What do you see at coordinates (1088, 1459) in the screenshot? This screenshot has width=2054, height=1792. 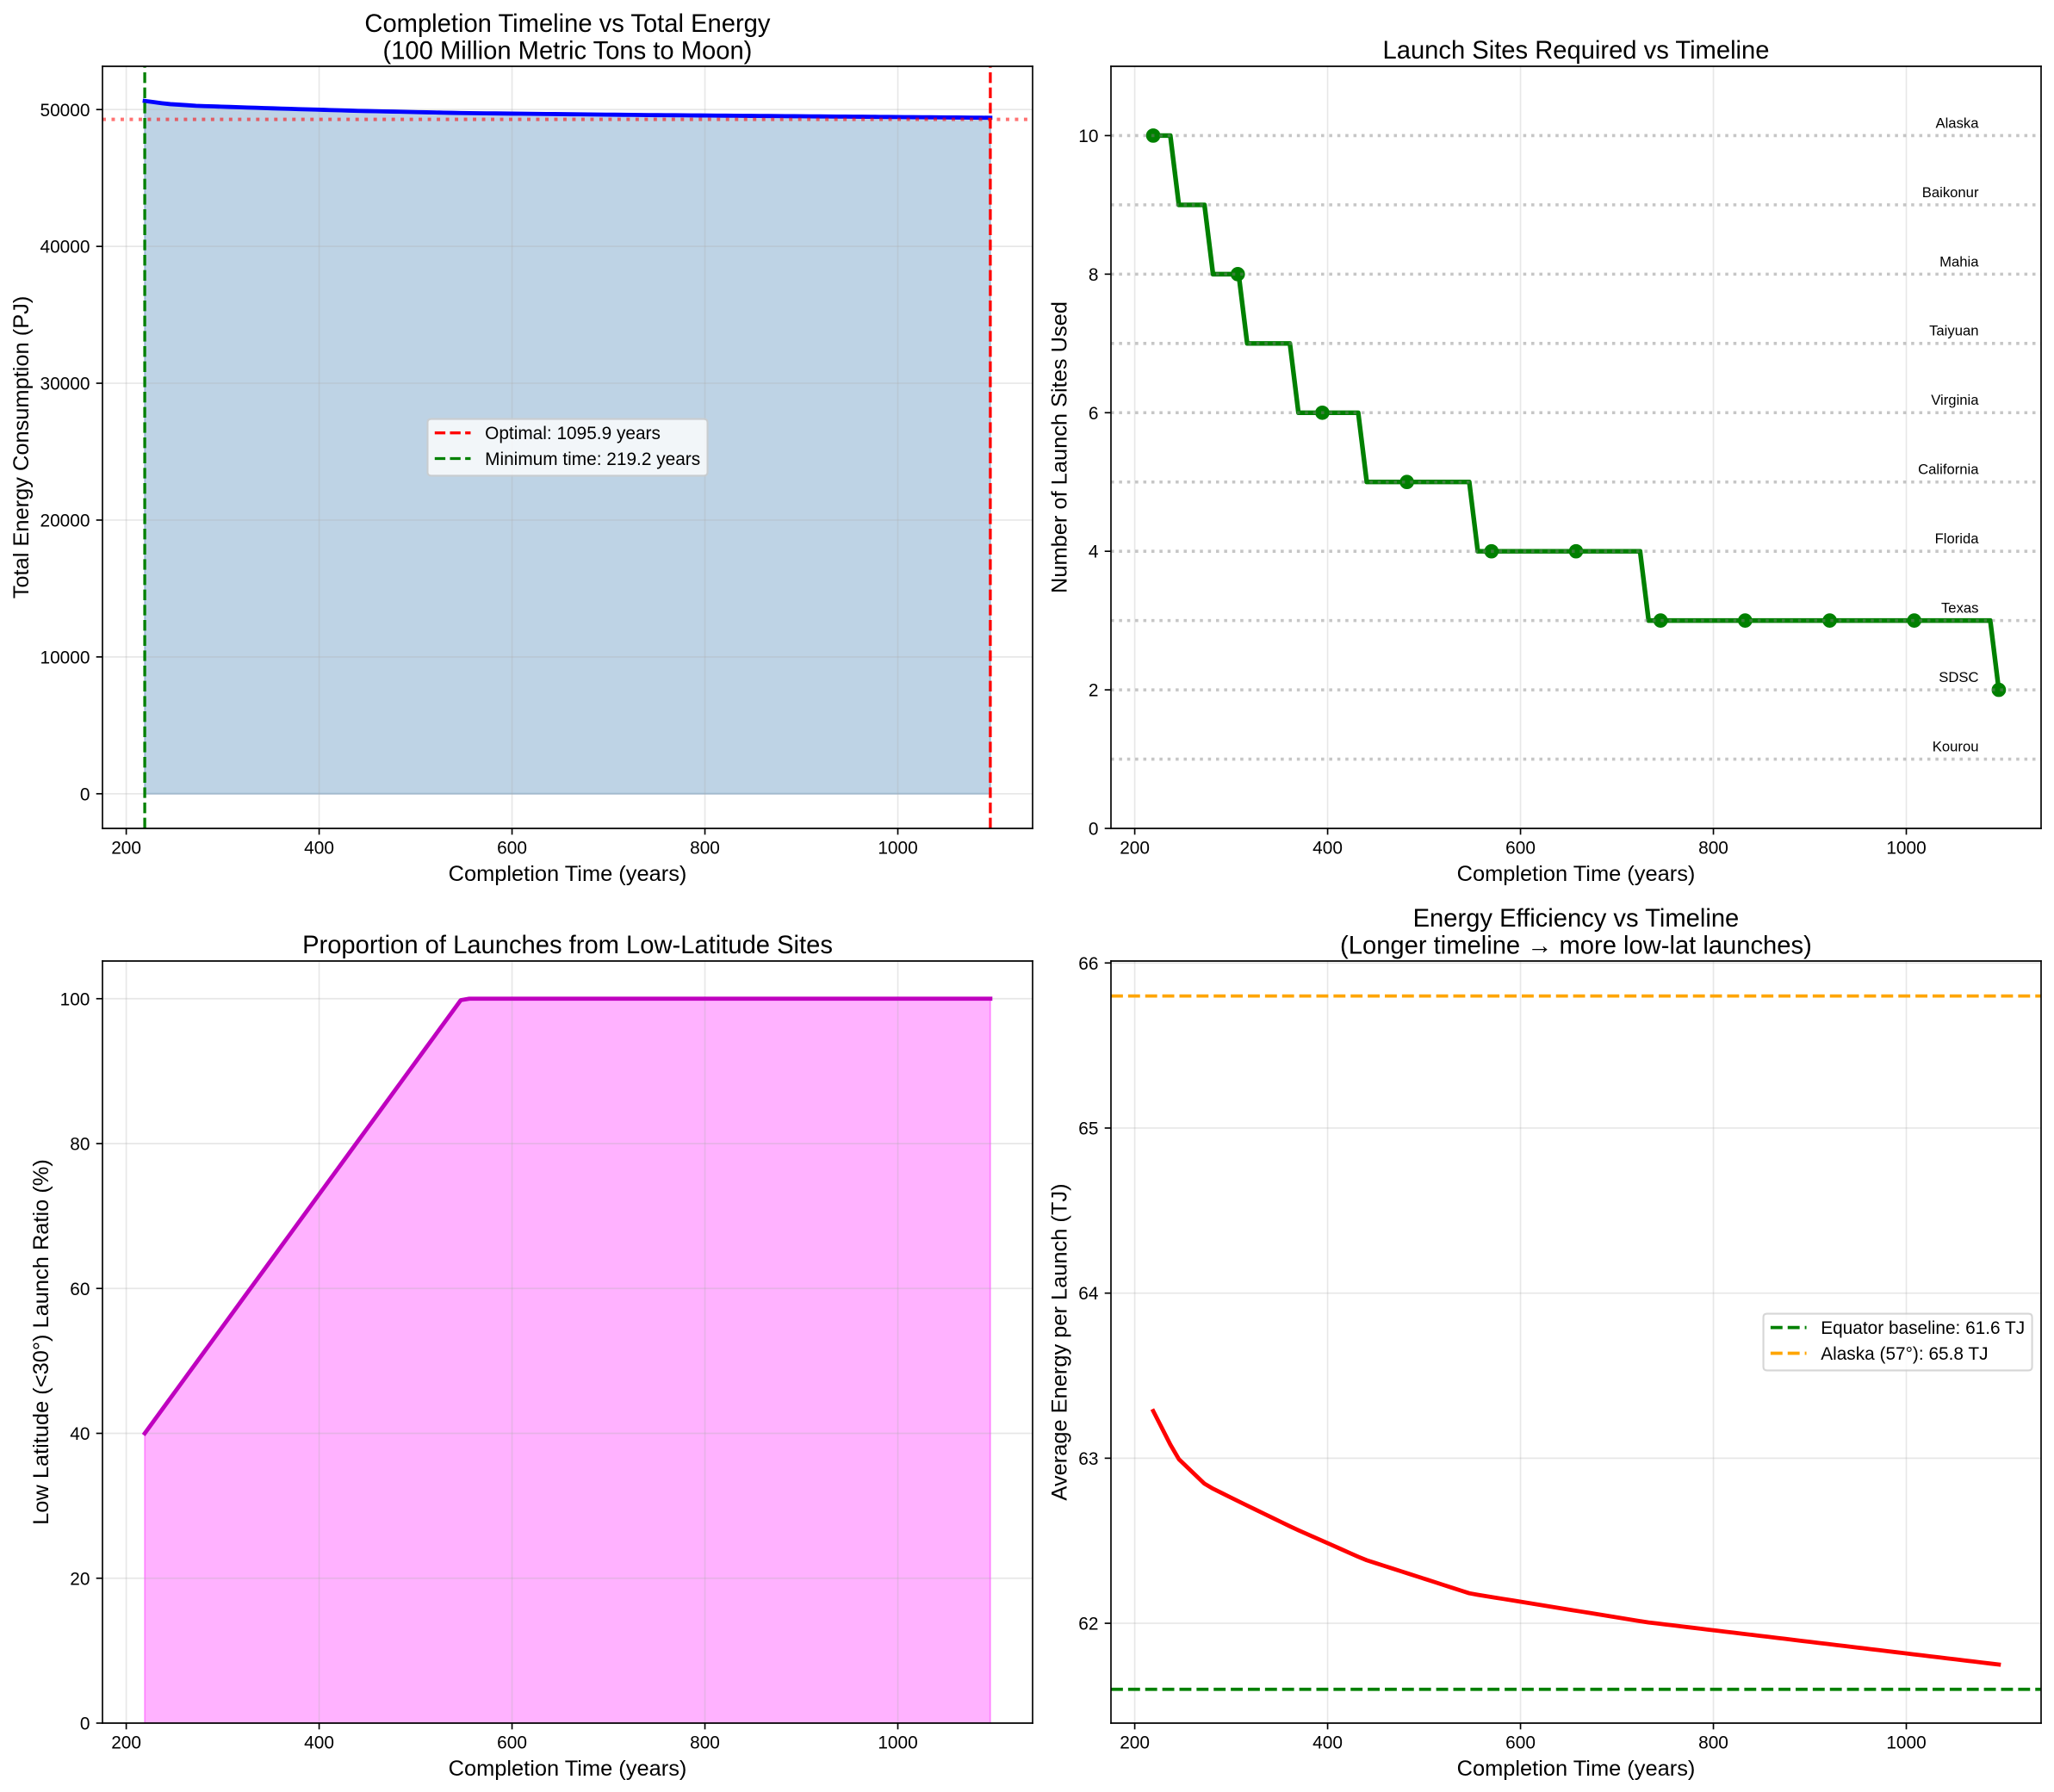 I see `svg-text: 63` at bounding box center [1088, 1459].